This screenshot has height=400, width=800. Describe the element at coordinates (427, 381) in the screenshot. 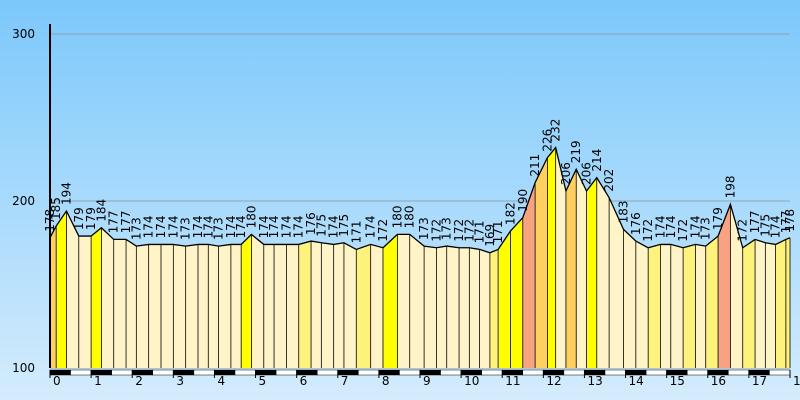

I see `x-tick-label: 9` at that location.